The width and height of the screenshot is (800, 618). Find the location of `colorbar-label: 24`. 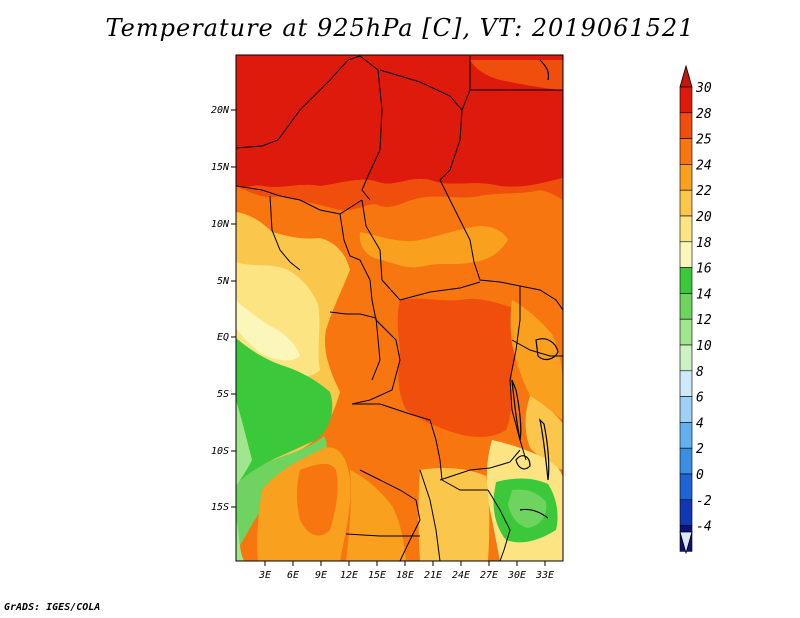

colorbar-label: 24 is located at coordinates (704, 165).